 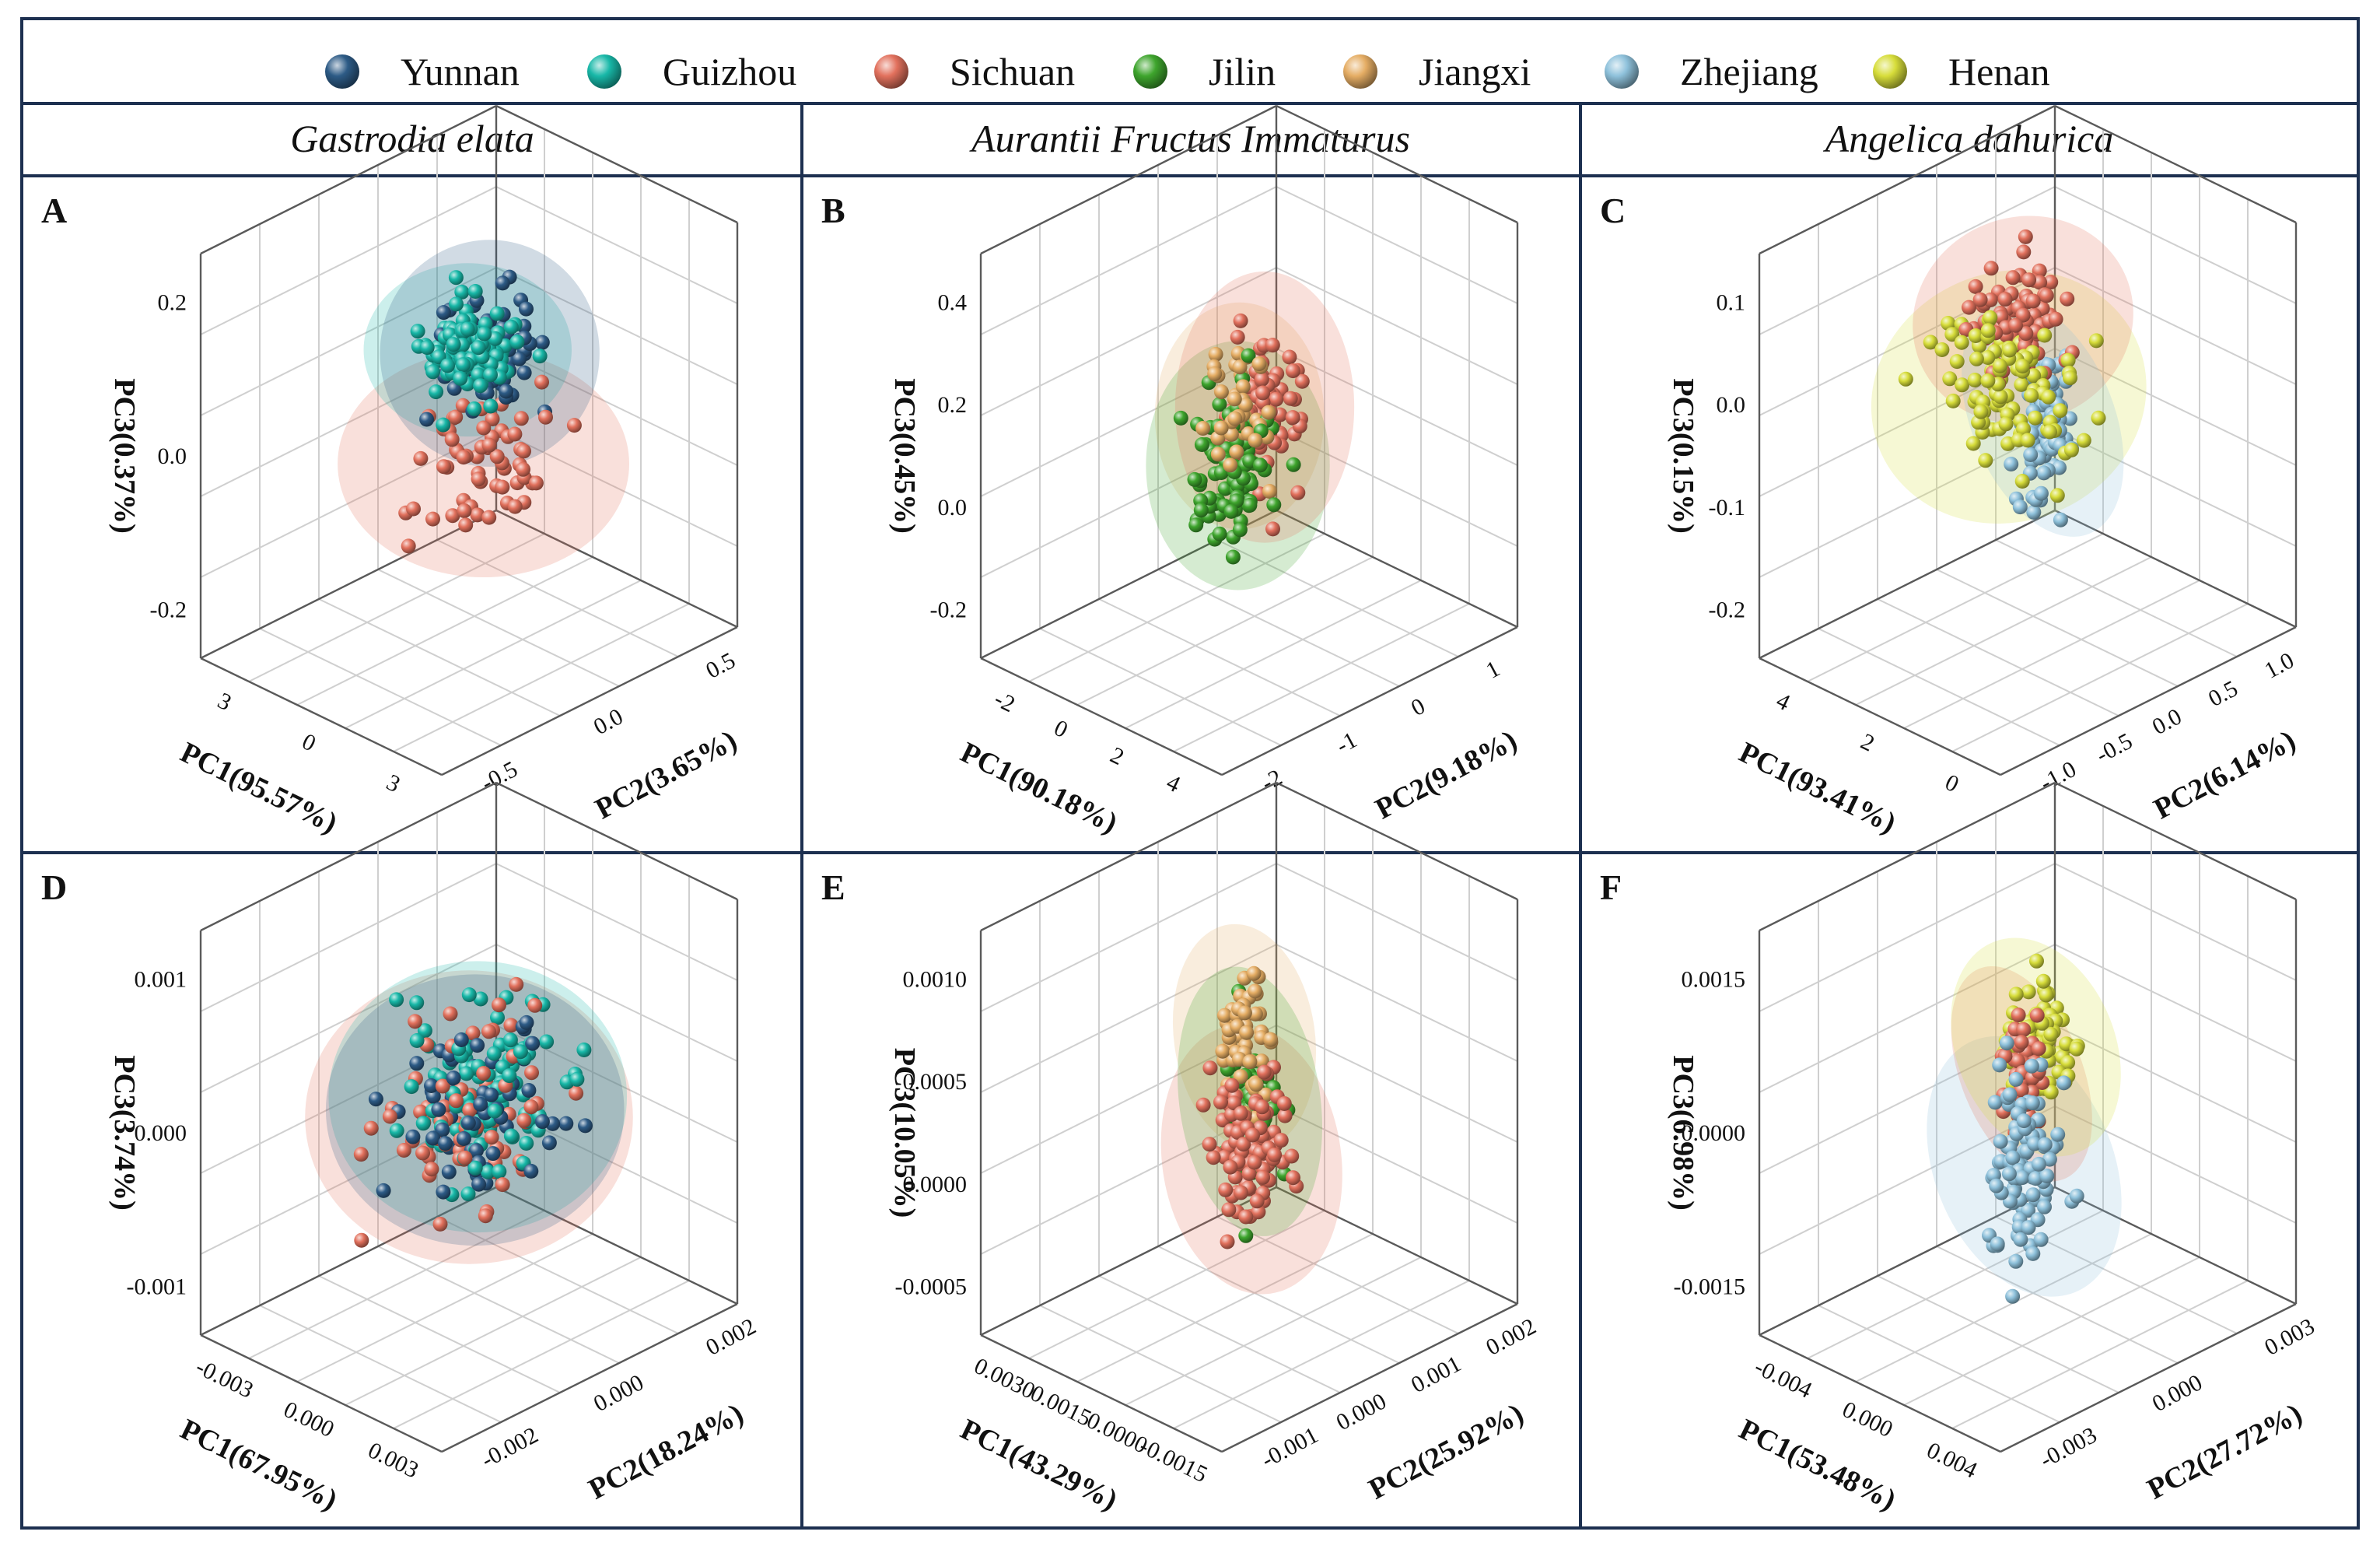 I want to click on legend-marker-sichuan, so click(x=891, y=71).